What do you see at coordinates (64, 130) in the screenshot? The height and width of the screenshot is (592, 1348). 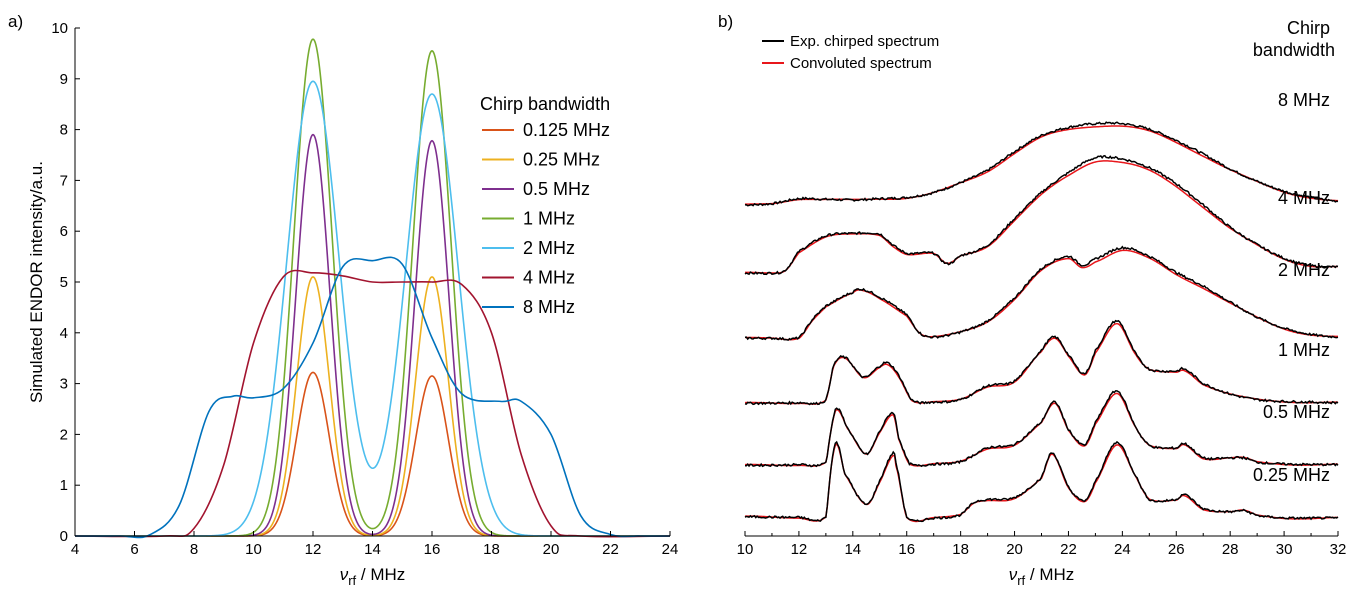 I see `y-tick-label: 8` at bounding box center [64, 130].